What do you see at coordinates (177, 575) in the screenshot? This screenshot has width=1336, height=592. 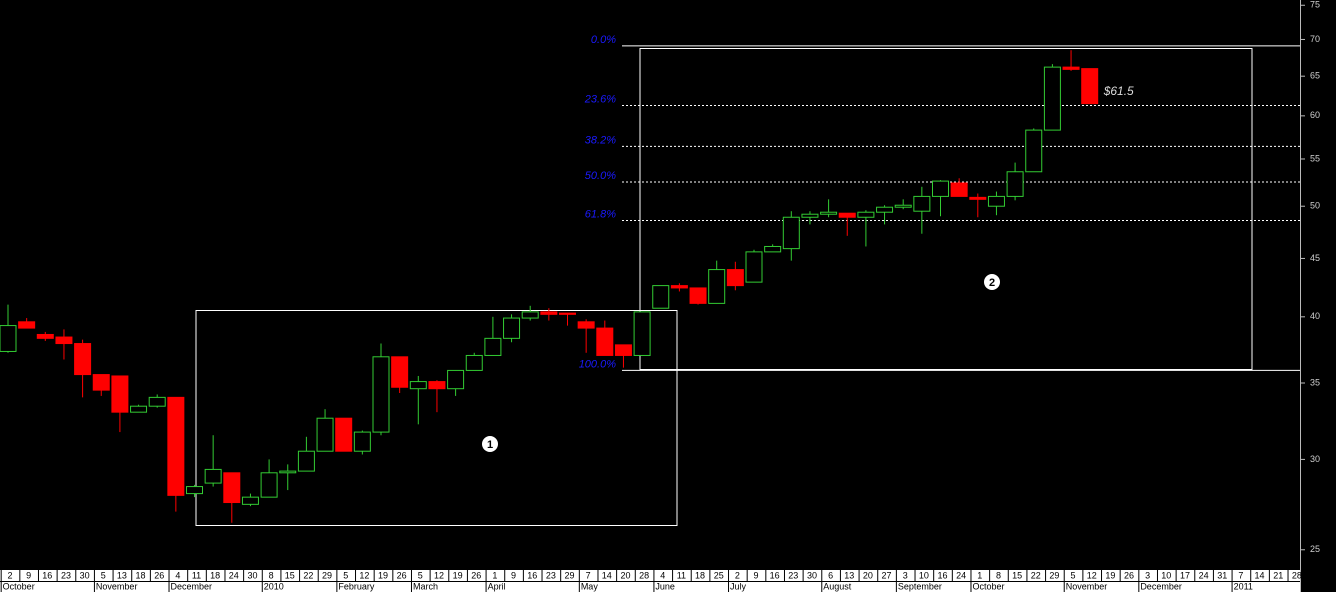 I see `x-tick-label: 4` at bounding box center [177, 575].